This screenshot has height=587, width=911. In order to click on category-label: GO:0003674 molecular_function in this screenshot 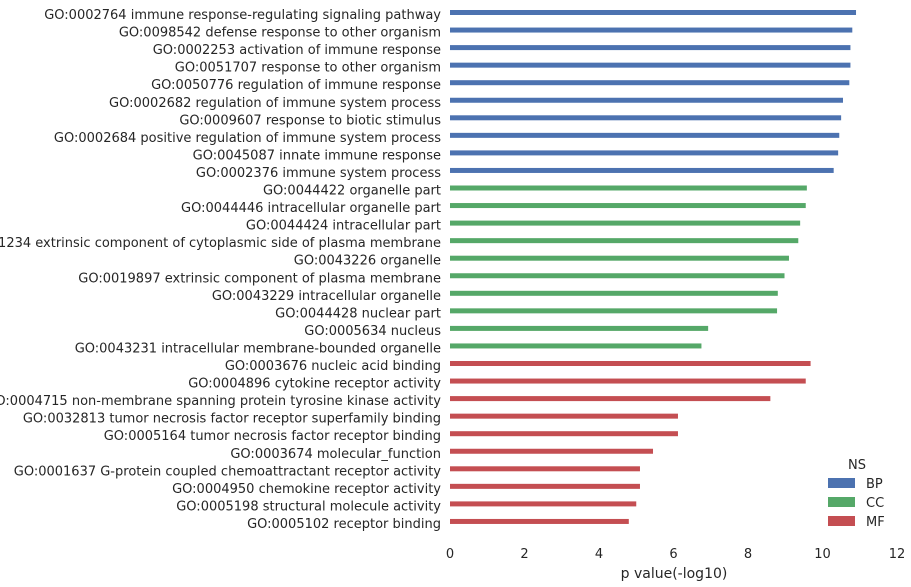, I will do `click(335, 454)`.